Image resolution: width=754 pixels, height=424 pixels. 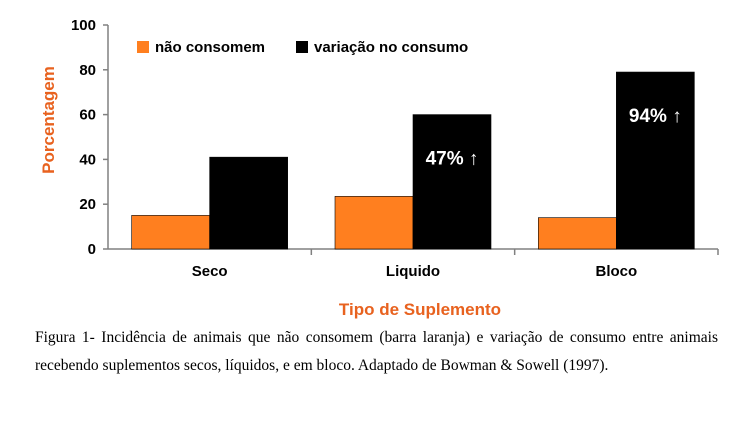 I want to click on legend-swatch-nao-consomem, so click(x=143, y=47).